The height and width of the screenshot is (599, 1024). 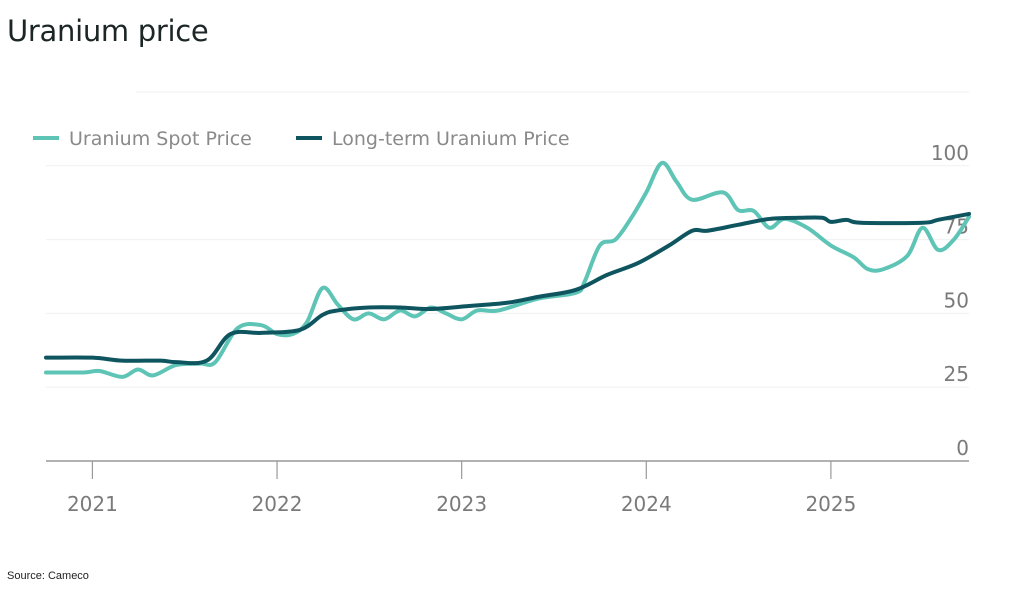 I want to click on chart-title: Uranium price, so click(x=108, y=31).